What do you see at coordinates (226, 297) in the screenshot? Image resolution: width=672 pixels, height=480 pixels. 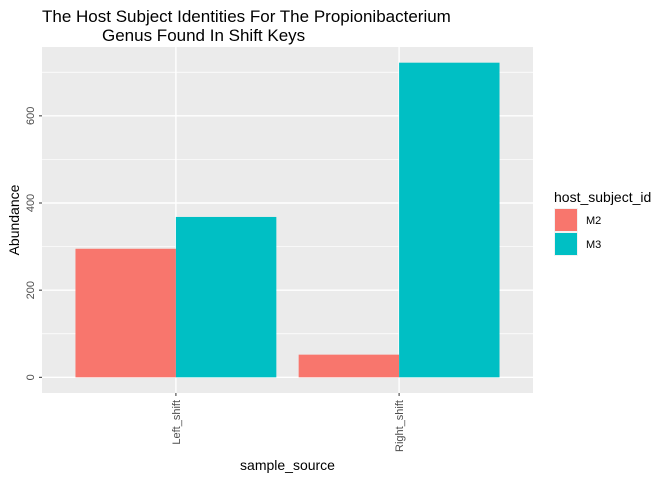 I see `bar-M3-Left_shift` at bounding box center [226, 297].